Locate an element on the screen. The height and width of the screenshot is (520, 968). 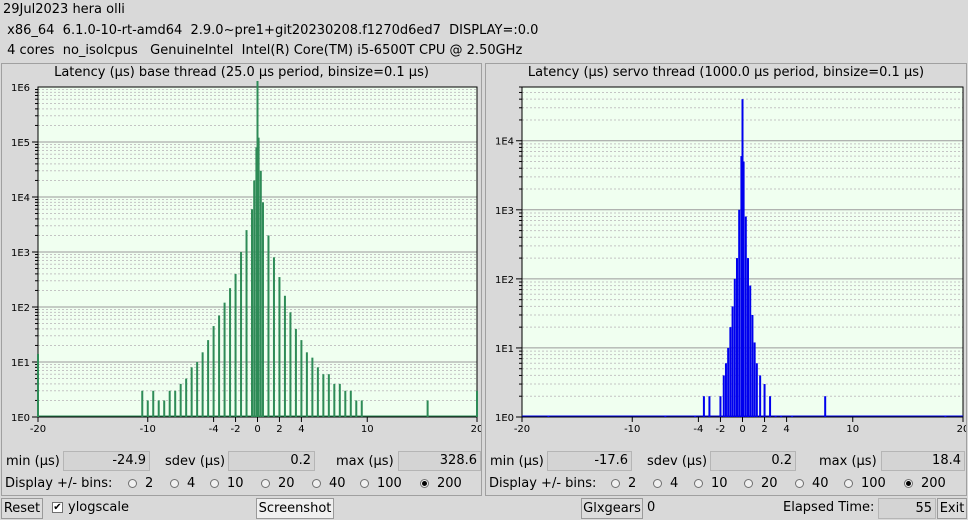
base-max-value: 328.6 is located at coordinates (439, 461).